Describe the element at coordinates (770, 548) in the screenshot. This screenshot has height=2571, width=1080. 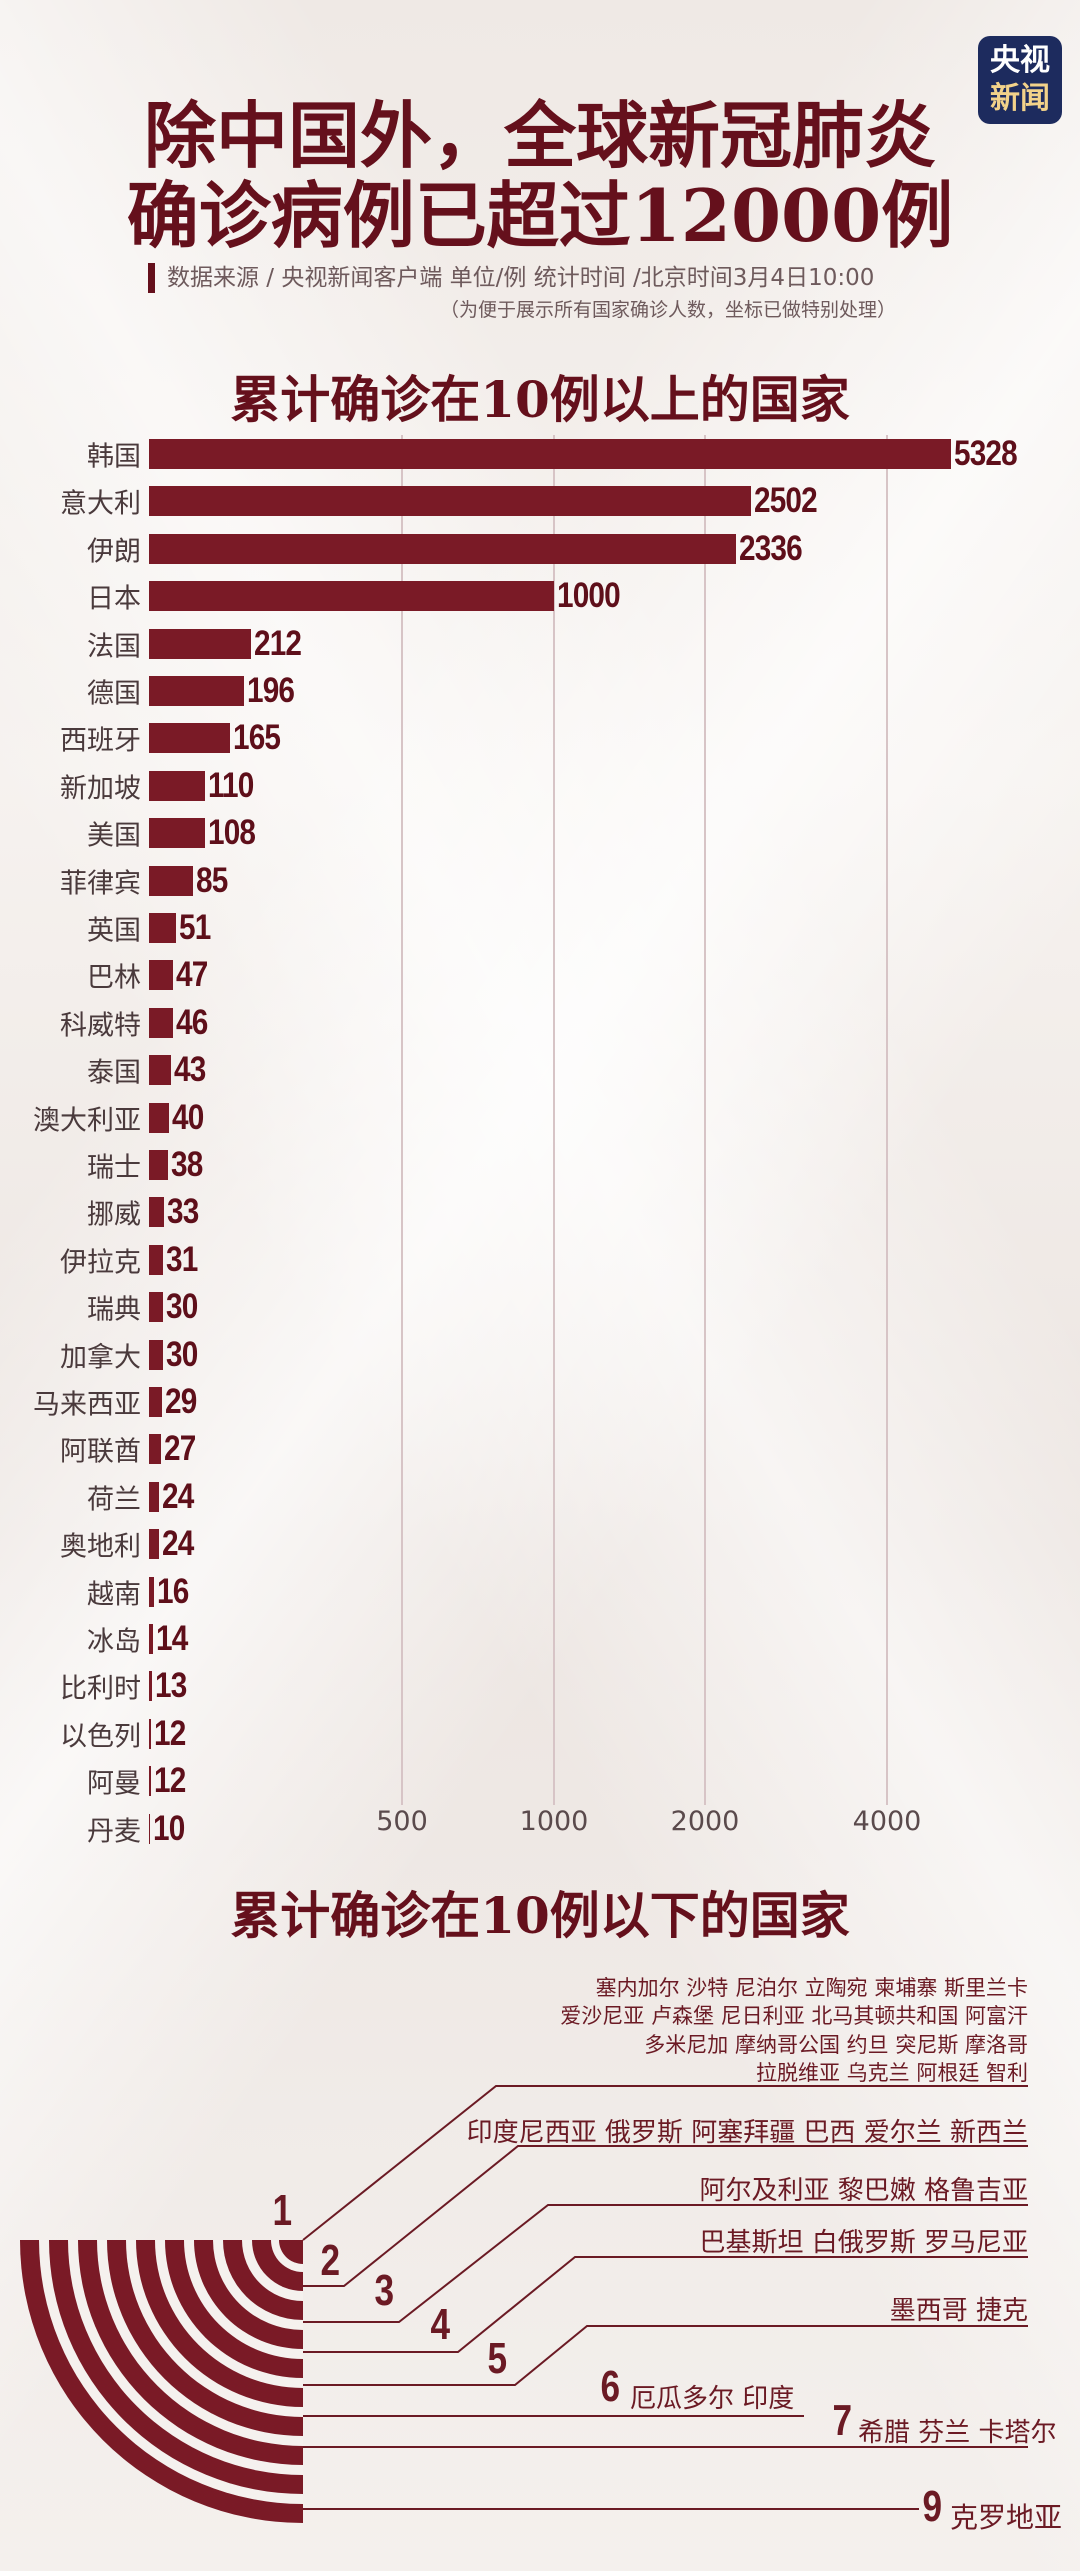
I see `value-label: 2336` at that location.